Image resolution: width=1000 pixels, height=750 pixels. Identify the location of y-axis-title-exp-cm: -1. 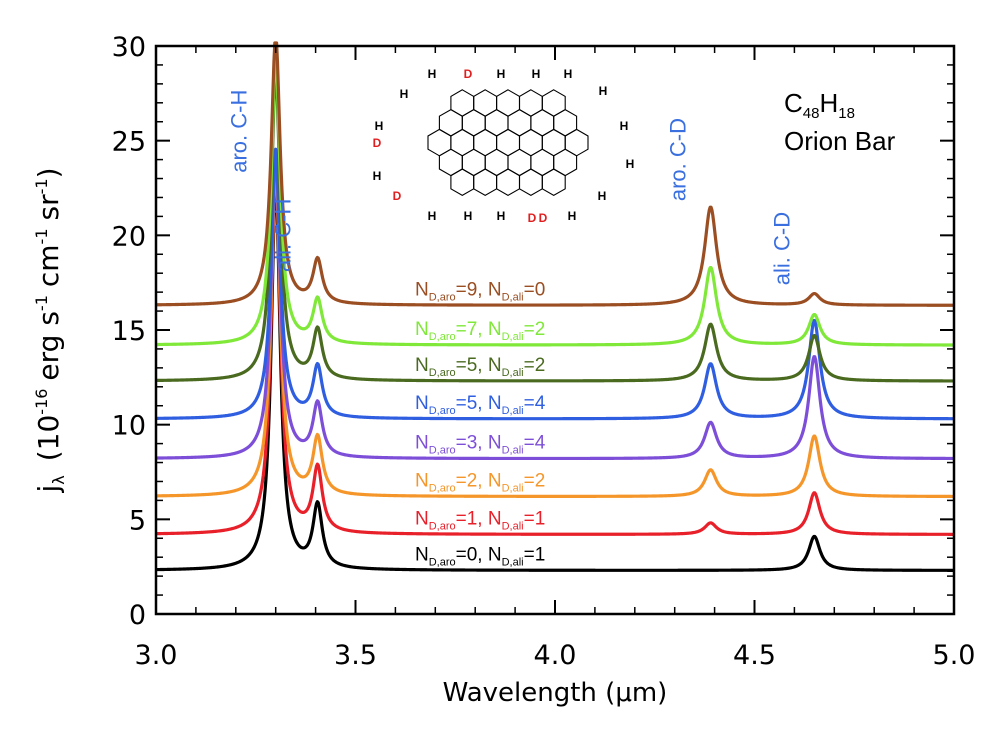
(41, 236).